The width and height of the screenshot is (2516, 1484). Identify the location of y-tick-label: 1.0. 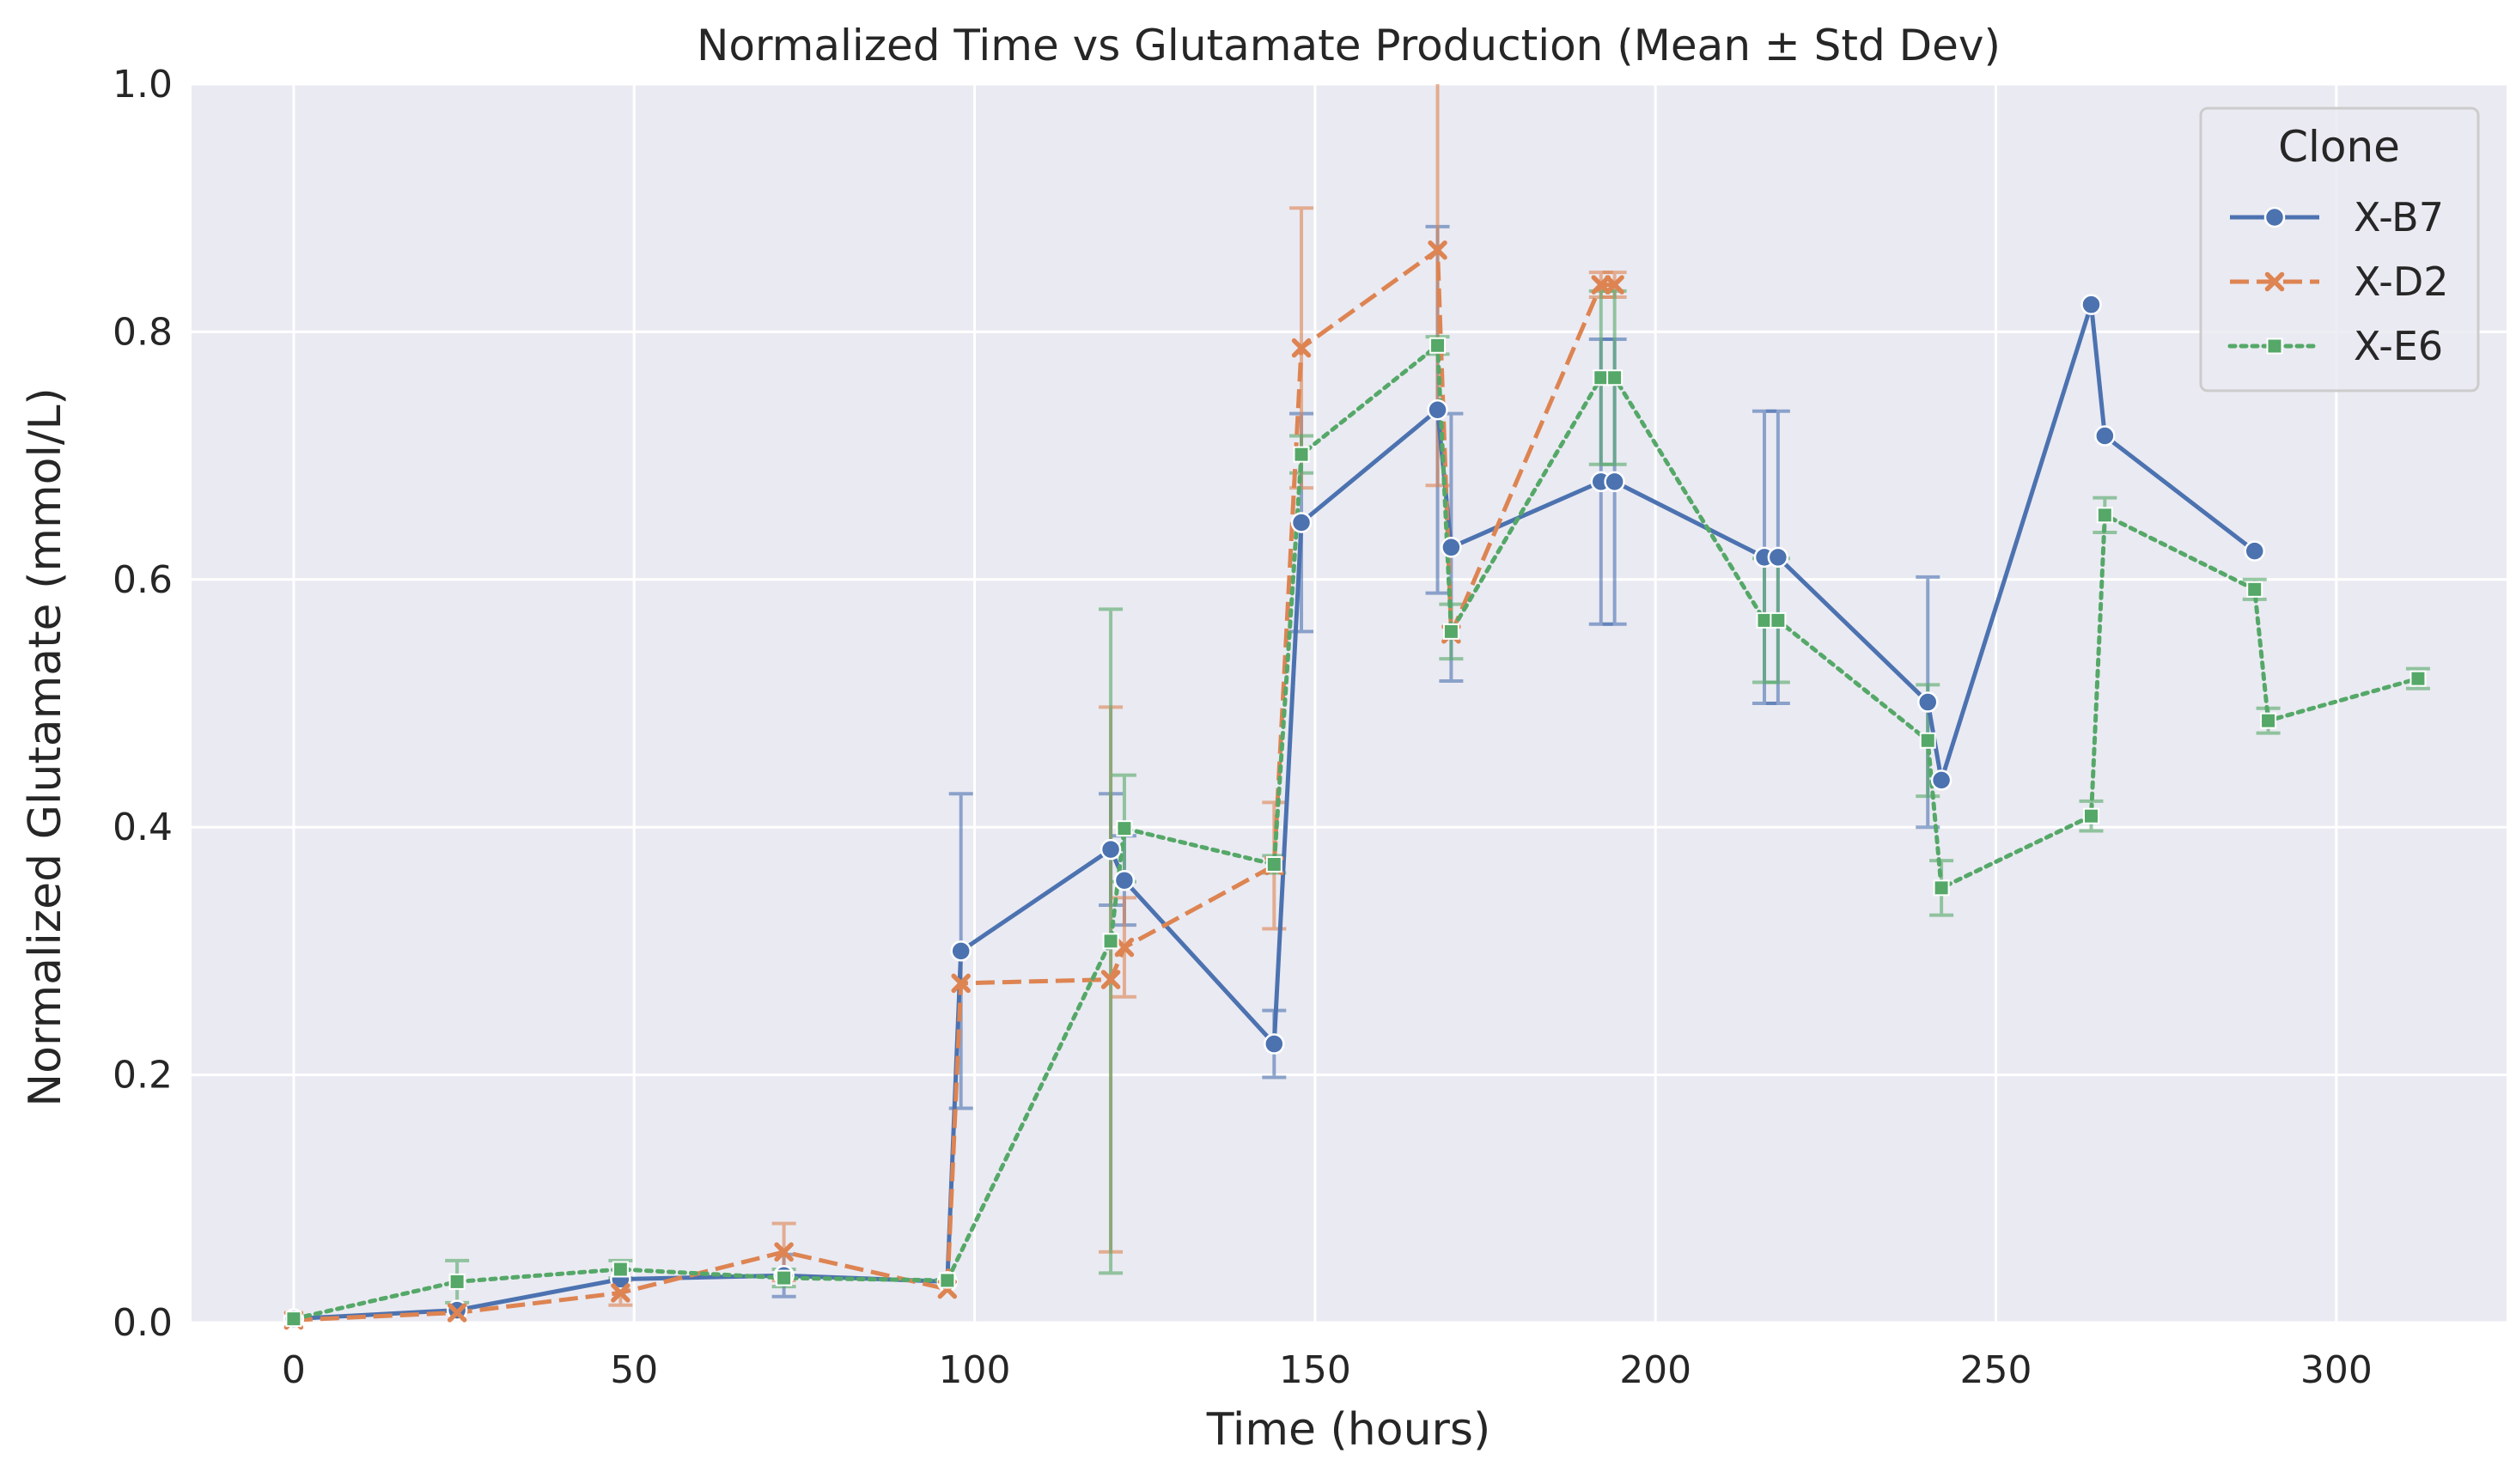
(143, 85).